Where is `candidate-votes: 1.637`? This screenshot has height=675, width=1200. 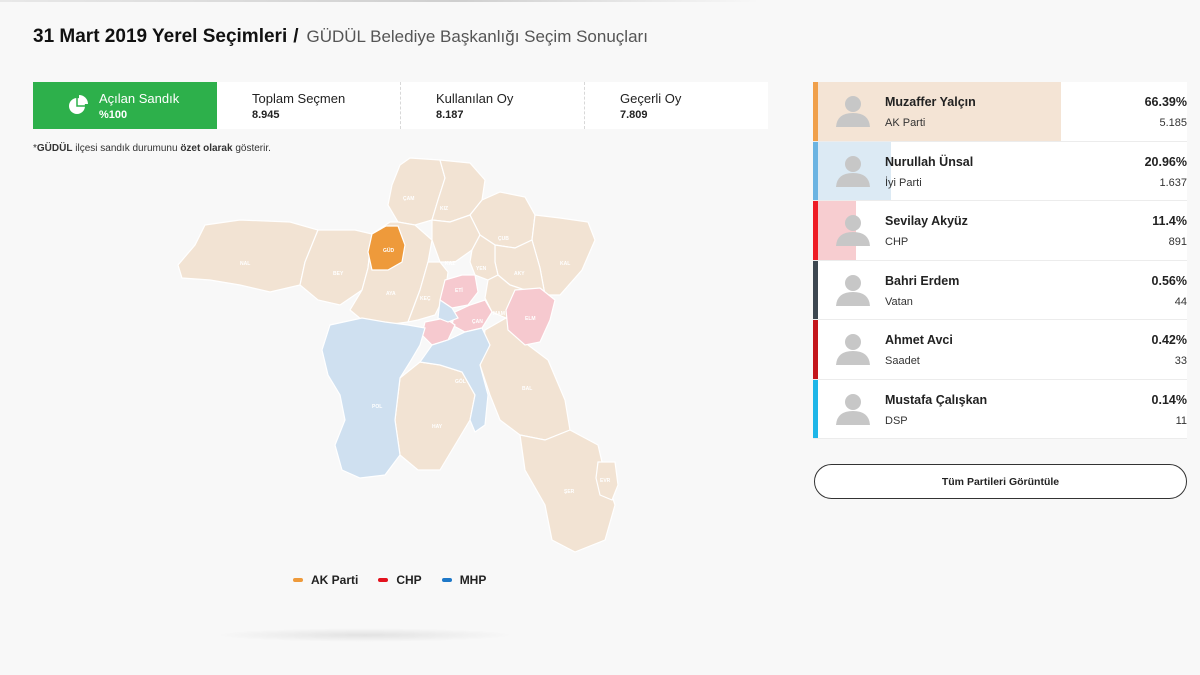
candidate-votes: 1.637 is located at coordinates (1173, 182).